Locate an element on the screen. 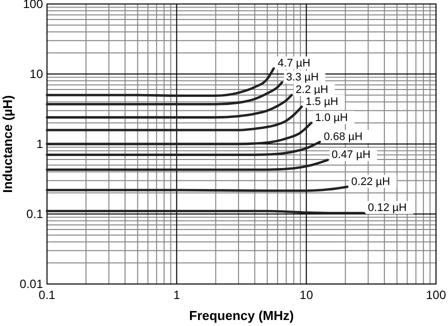 The image size is (448, 326). series-label: 1.5 µH is located at coordinates (322, 102).